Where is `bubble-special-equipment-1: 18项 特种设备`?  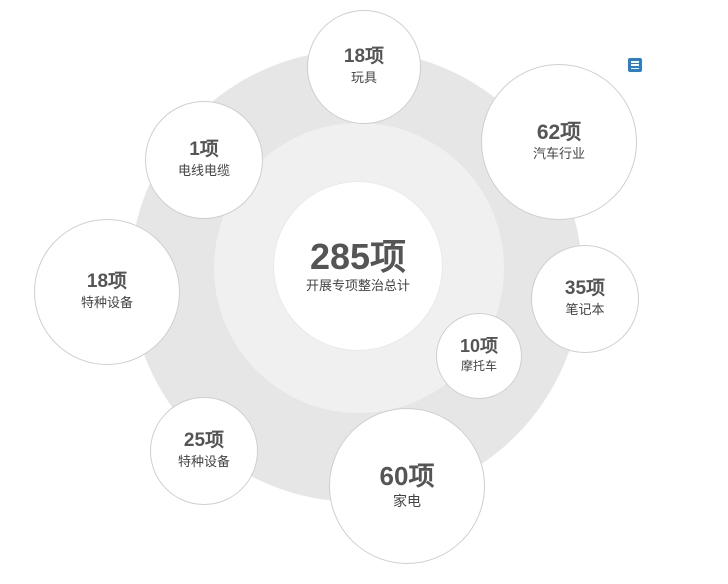
bubble-special-equipment-1: 18项 特种设备 is located at coordinates (107, 292).